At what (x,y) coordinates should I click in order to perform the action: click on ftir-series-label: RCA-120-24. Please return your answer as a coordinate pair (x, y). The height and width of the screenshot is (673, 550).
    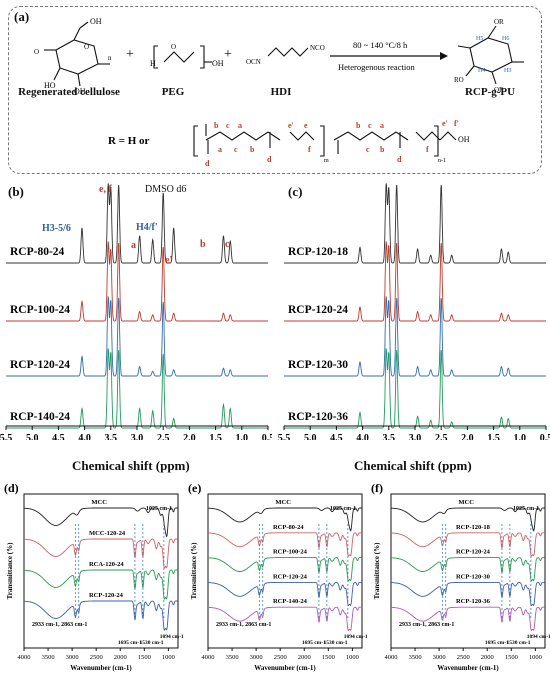
    Looking at the image, I should click on (106, 564).